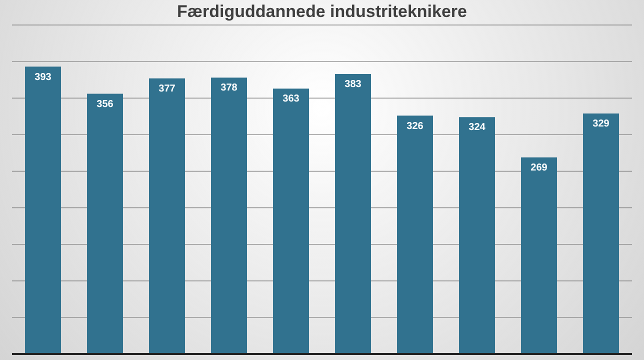 The width and height of the screenshot is (644, 360). What do you see at coordinates (601, 124) in the screenshot?
I see `data-label: 329` at bounding box center [601, 124].